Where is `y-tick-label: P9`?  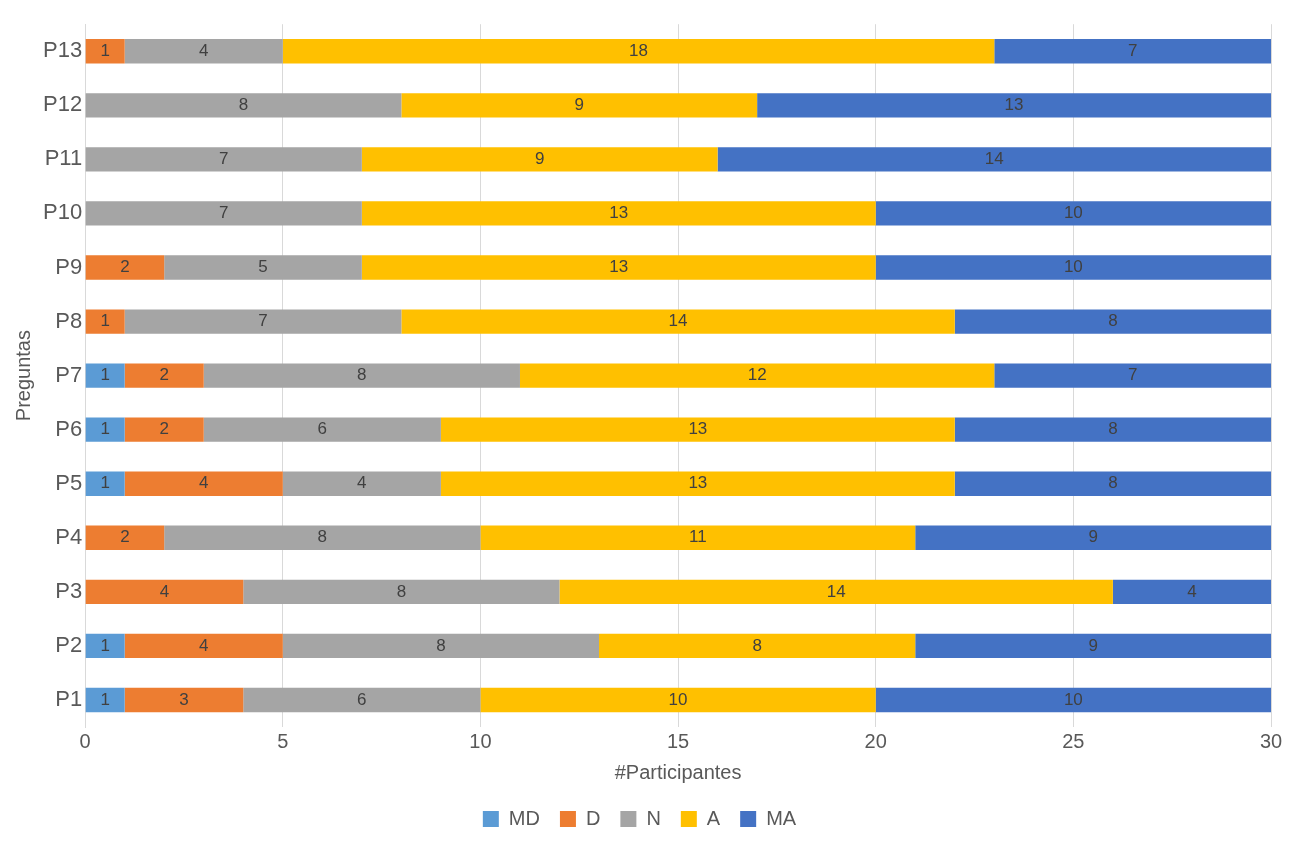 y-tick-label: P9 is located at coordinates (69, 266).